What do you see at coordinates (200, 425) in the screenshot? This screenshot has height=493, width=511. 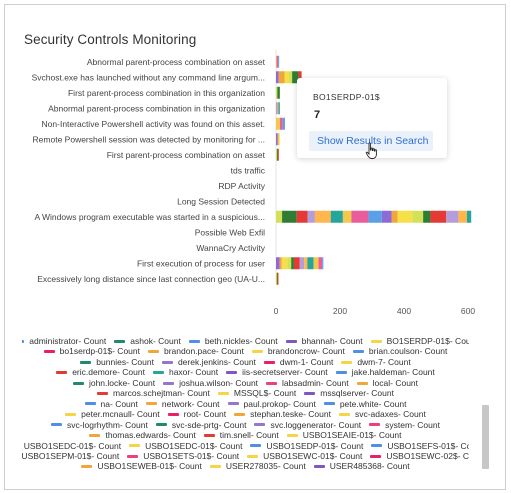 I see `legend-item: svc-sde-prtg- Count` at bounding box center [200, 425].